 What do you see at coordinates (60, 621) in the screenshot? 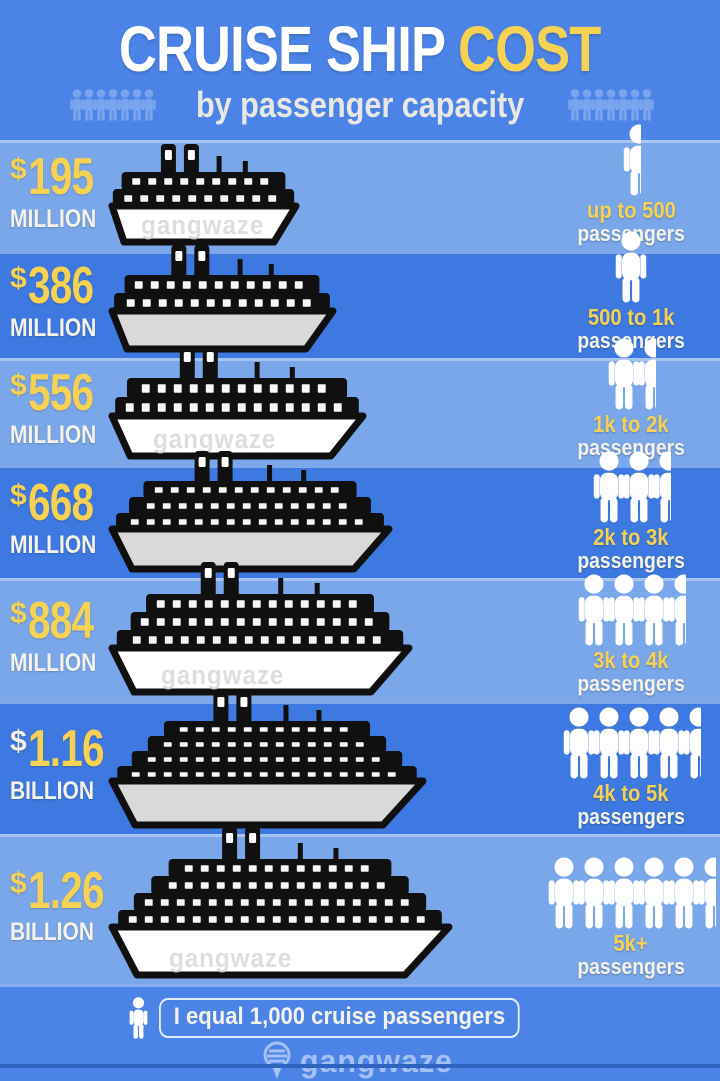
I see `price-value: 884` at bounding box center [60, 621].